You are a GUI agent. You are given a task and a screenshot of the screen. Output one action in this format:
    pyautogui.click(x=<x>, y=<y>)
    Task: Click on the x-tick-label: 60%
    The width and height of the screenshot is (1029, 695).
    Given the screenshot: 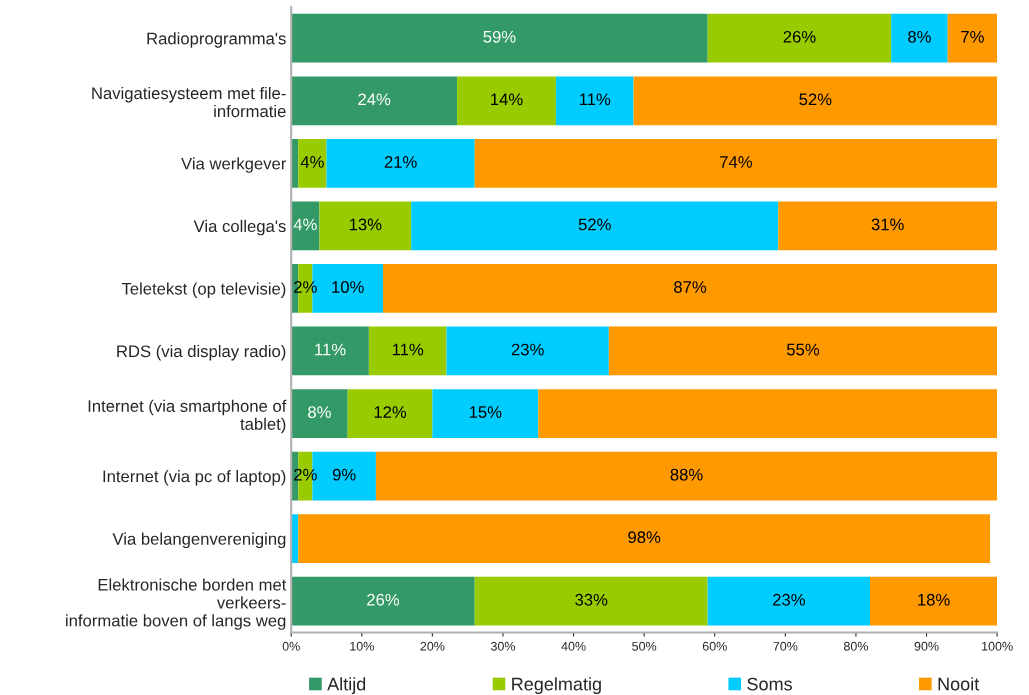 What is the action you would take?
    pyautogui.click(x=714, y=646)
    